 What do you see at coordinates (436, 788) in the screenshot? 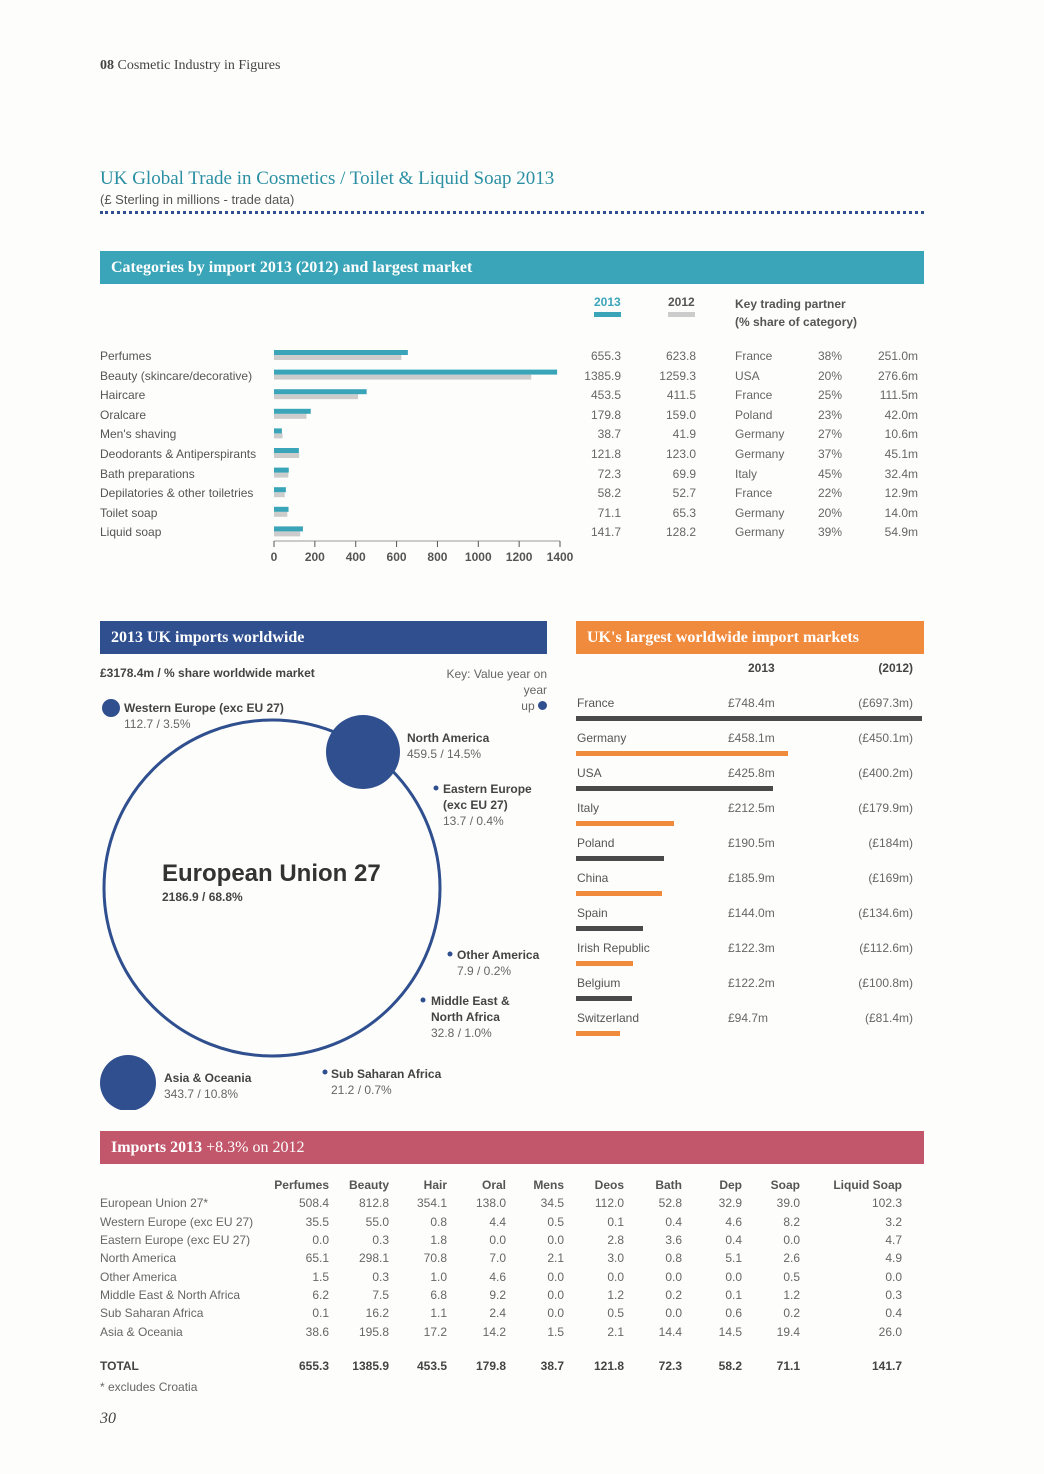
I see `eastern-europe-dot` at bounding box center [436, 788].